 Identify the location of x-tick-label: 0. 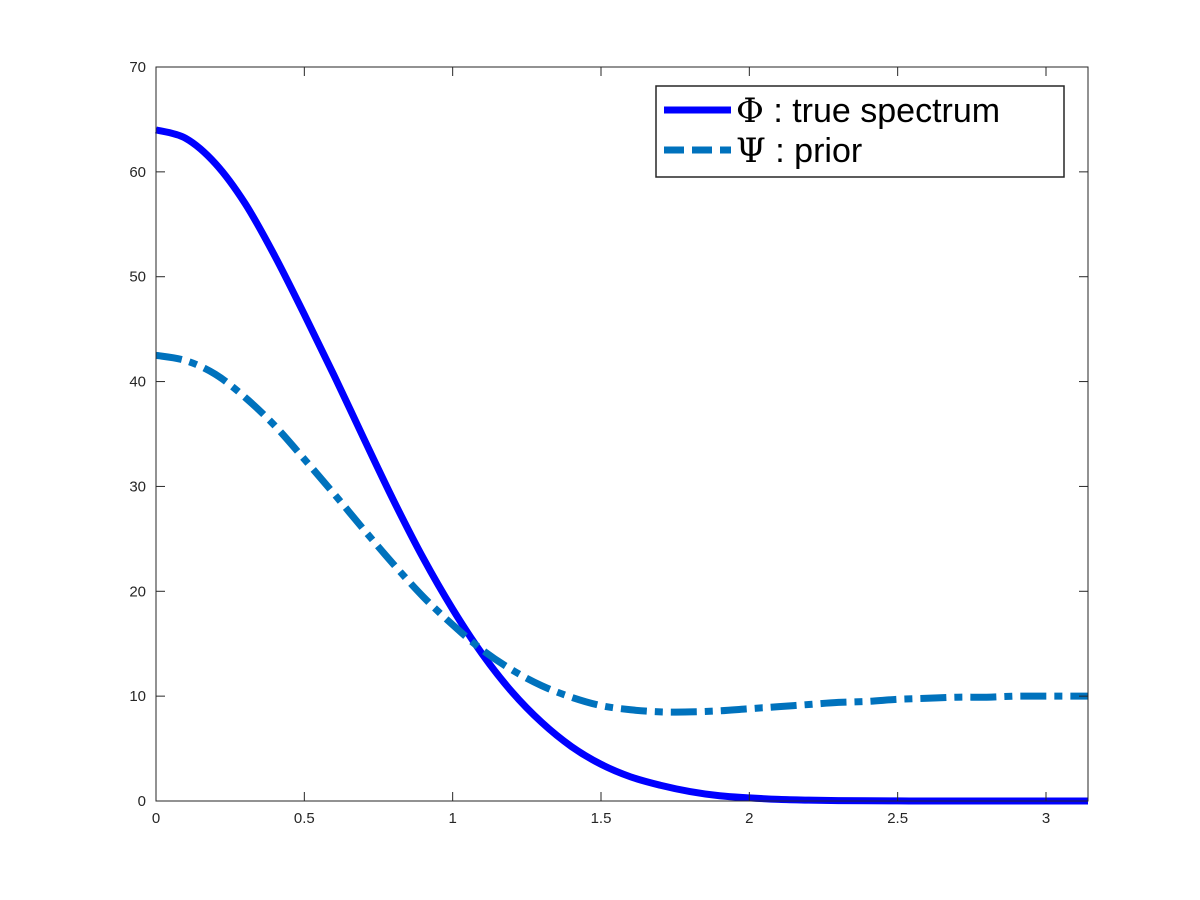
(156, 818).